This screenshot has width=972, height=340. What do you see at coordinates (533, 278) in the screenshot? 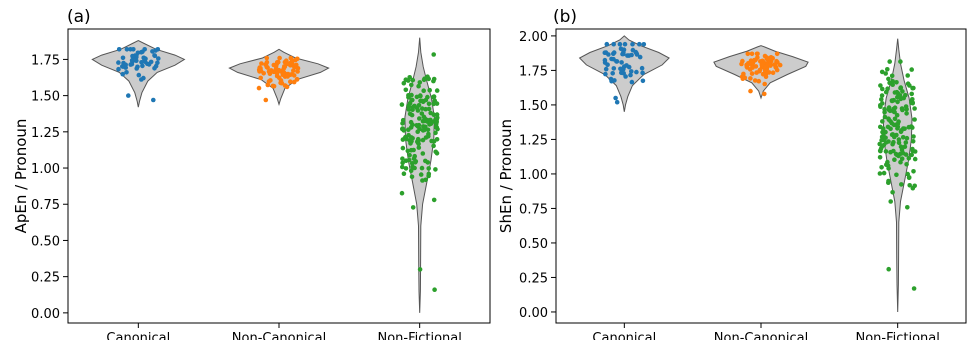
I see `y-tick-label: 0.25` at bounding box center [533, 278].